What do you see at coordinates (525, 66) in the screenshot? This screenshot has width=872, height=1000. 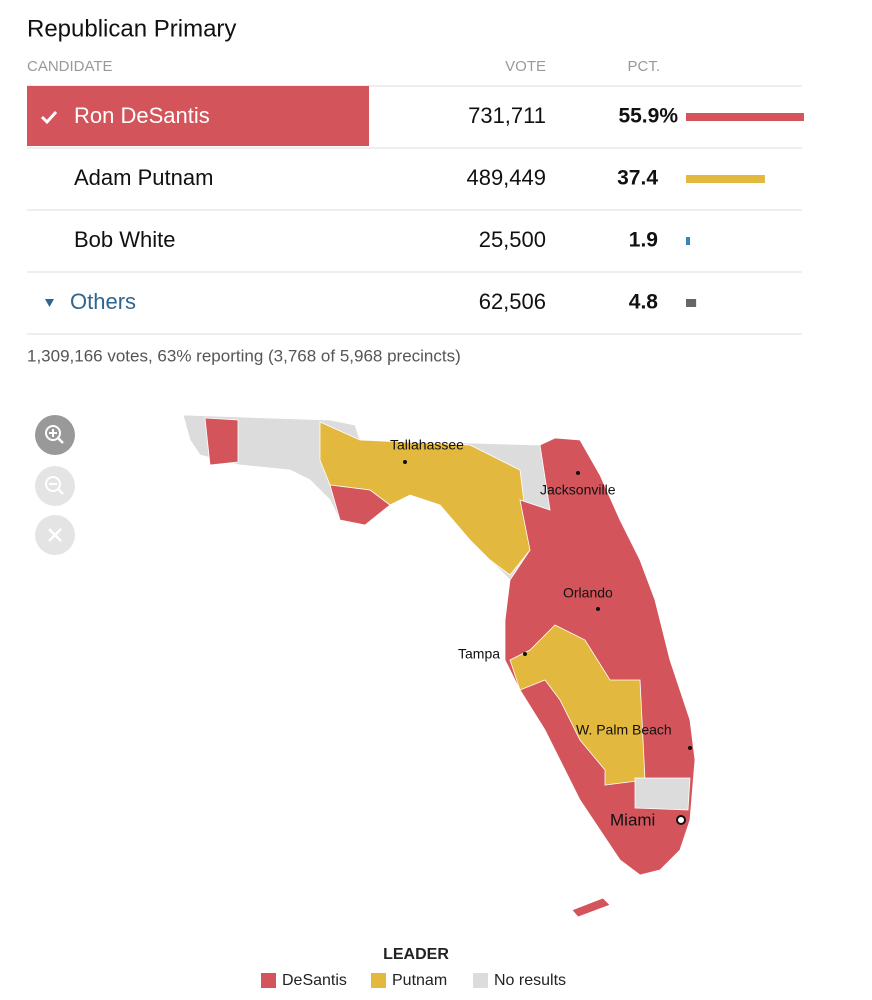 I see `column-header: VOTE` at bounding box center [525, 66].